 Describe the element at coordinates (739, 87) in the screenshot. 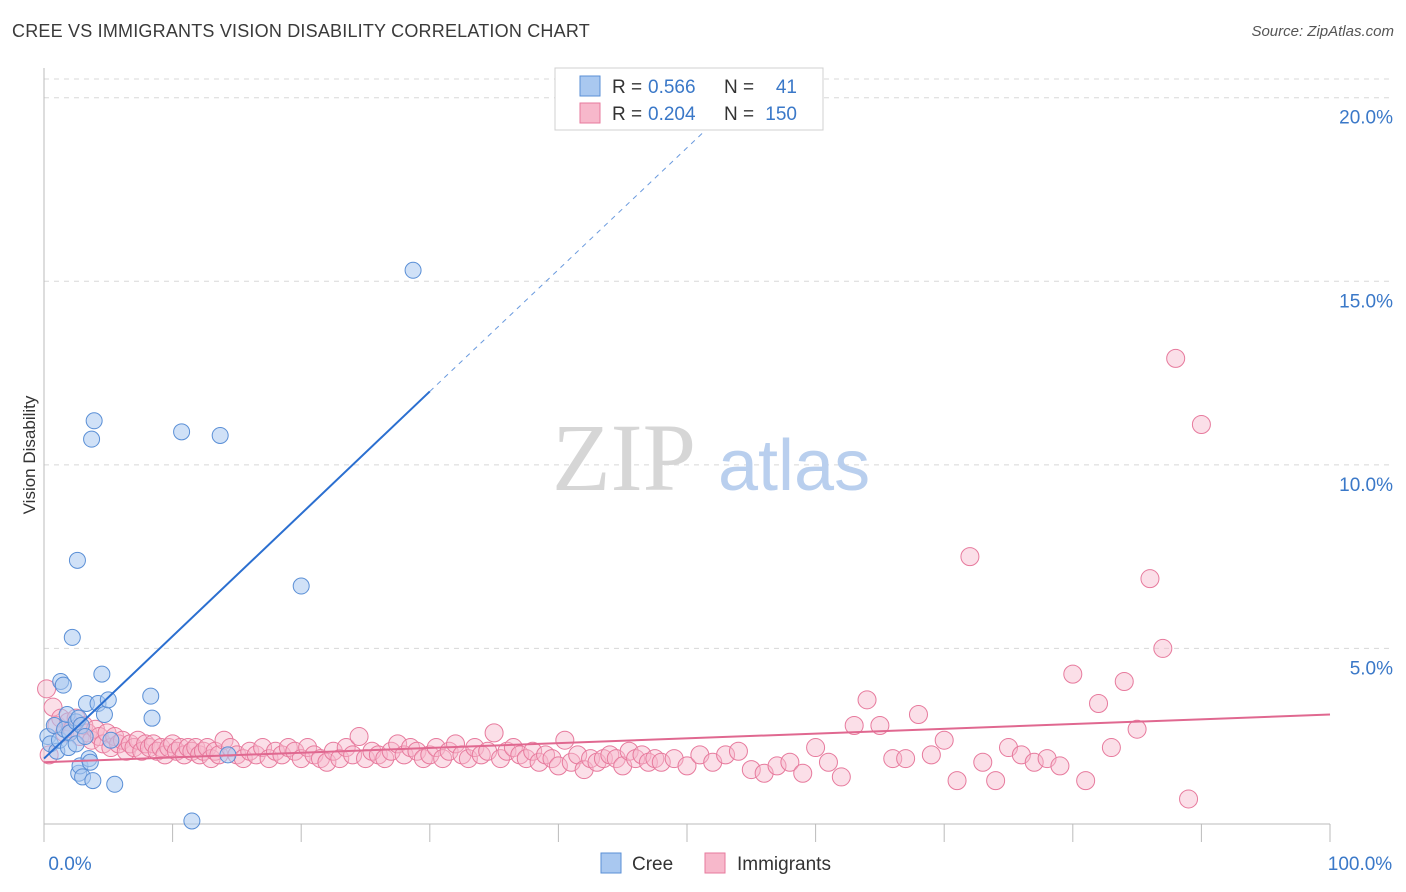

I see `stats-cree-n-label: N =` at that location.